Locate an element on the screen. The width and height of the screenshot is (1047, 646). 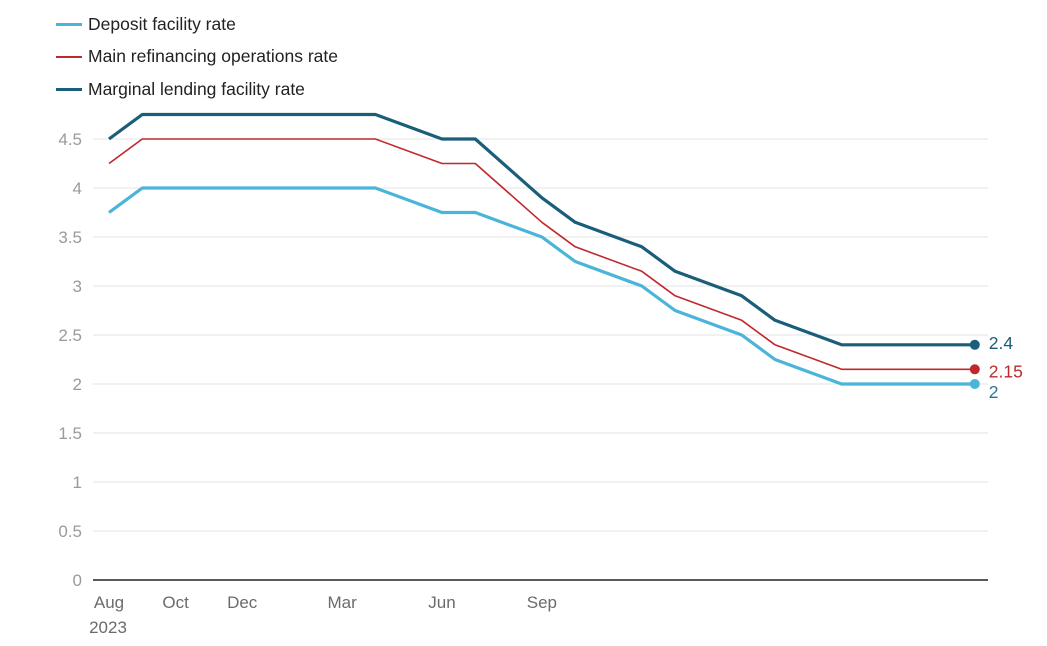
series-end-label-0: 2 is located at coordinates (994, 392).